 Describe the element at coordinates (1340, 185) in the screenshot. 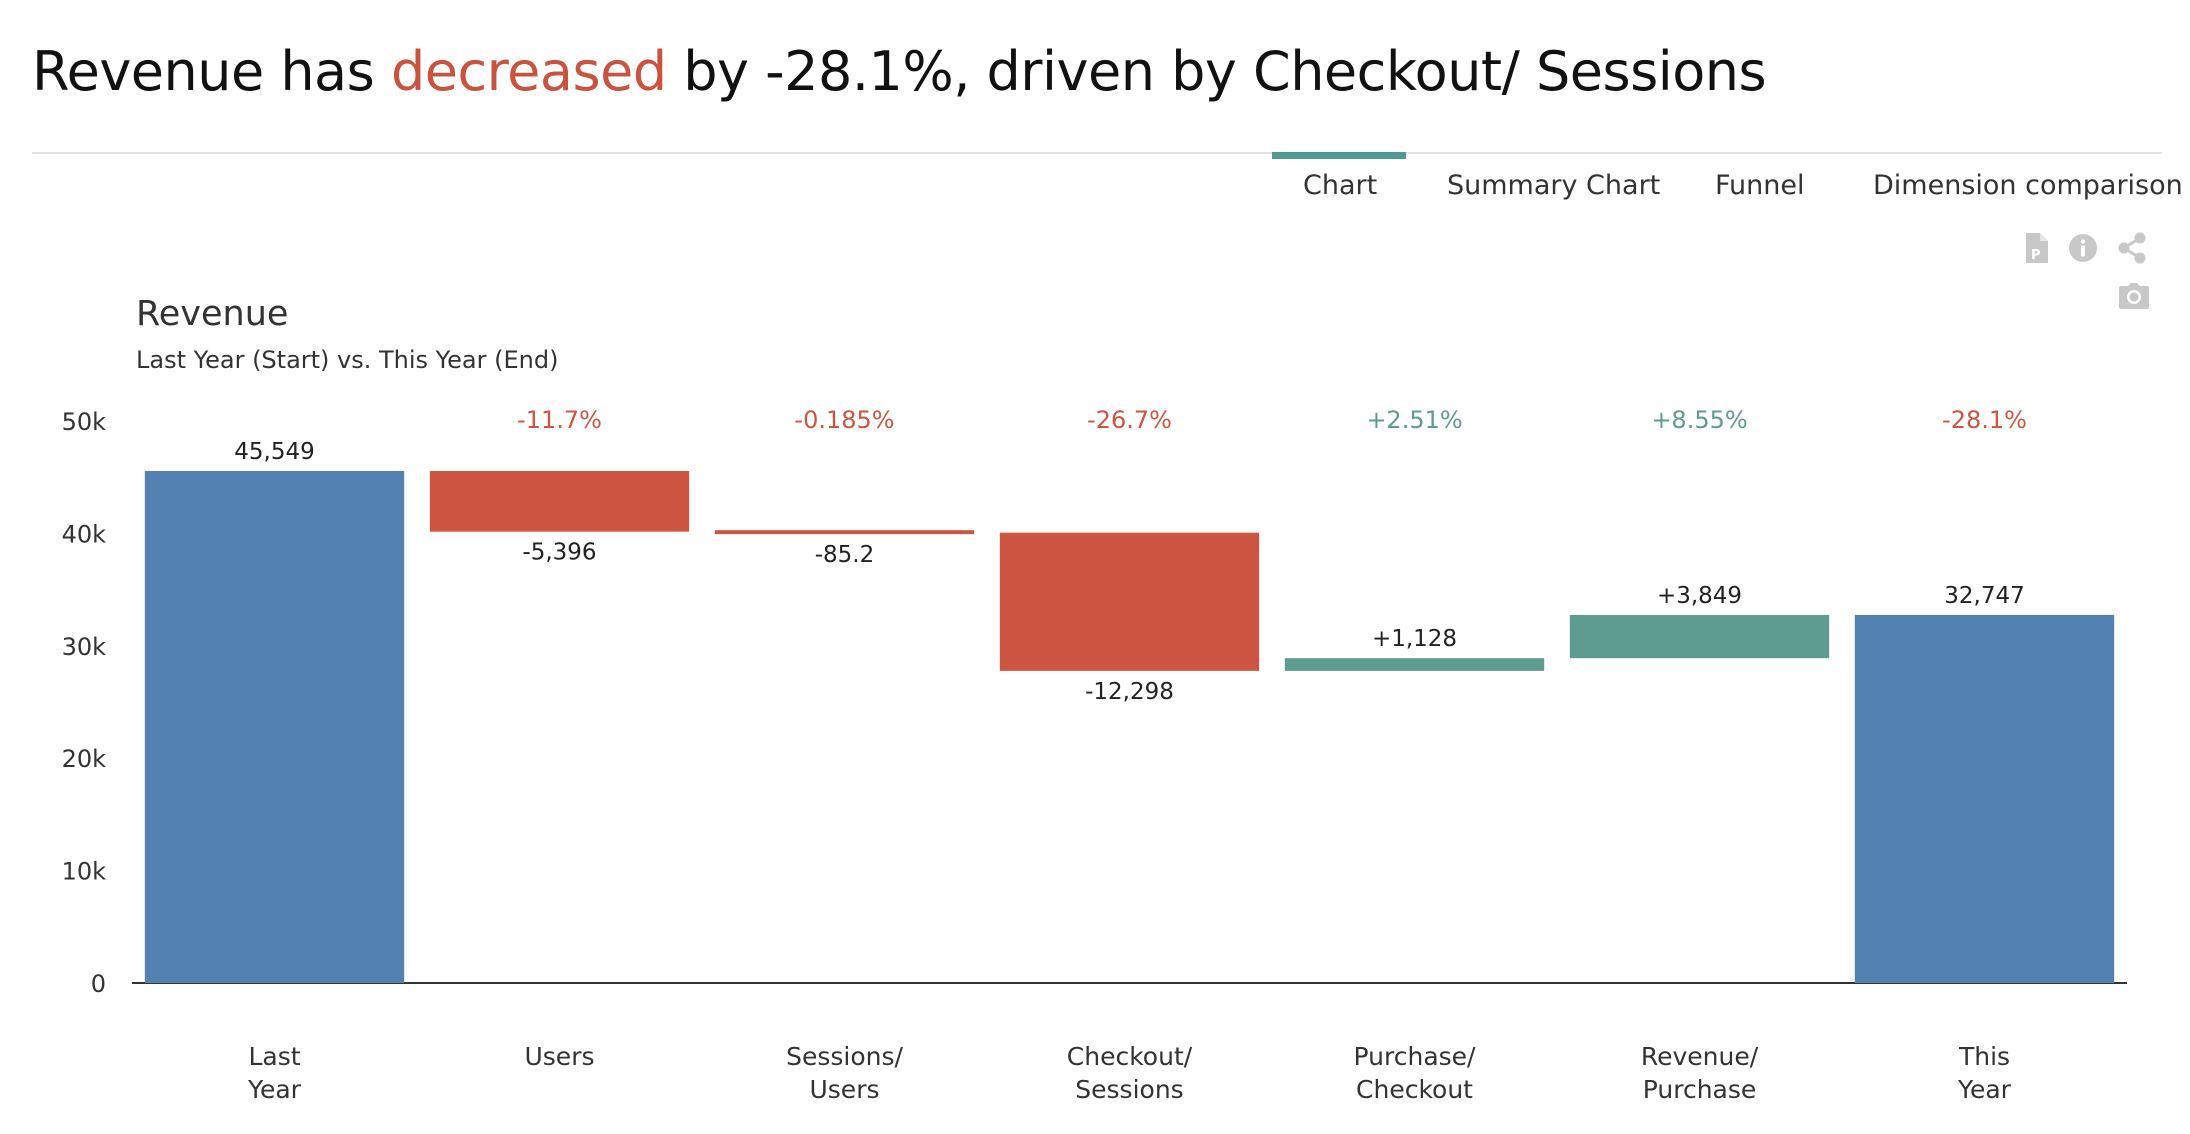

I see `tab-chart: Chart` at that location.